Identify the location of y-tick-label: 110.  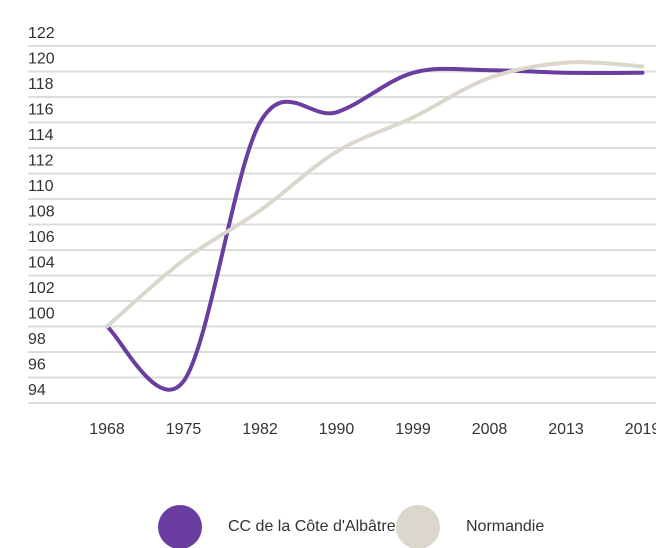
(41, 186).